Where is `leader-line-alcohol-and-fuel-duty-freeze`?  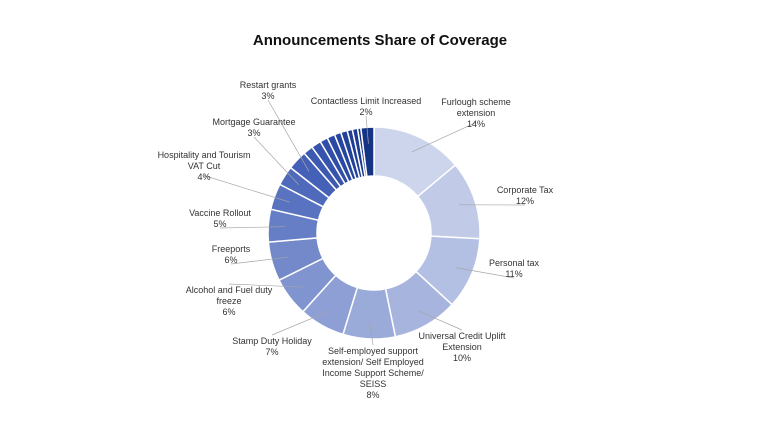 leader-line-alcohol-and-fuel-duty-freeze is located at coordinates (265, 285).